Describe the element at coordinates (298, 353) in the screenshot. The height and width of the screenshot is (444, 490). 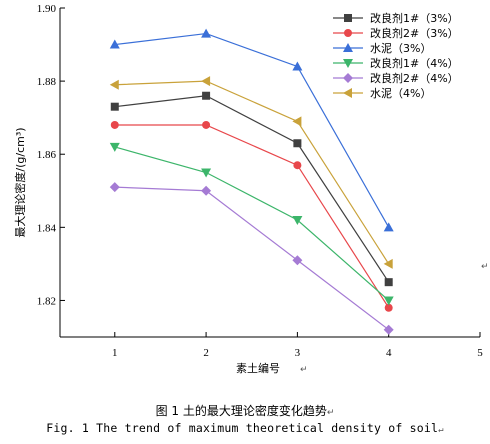
I see `x-tick-label: 3` at that location.